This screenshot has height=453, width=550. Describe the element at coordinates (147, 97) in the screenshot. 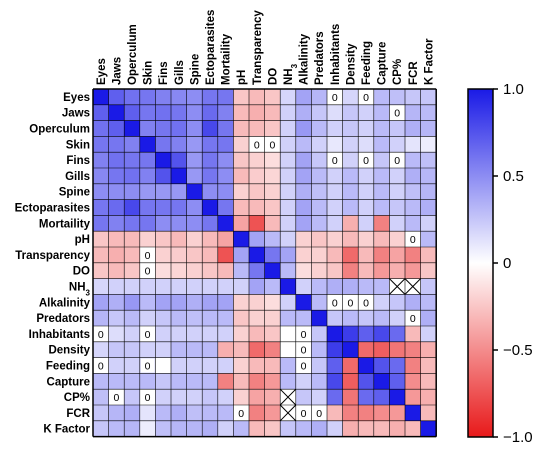

I see `heatmap-cell-eyes-skin` at that location.